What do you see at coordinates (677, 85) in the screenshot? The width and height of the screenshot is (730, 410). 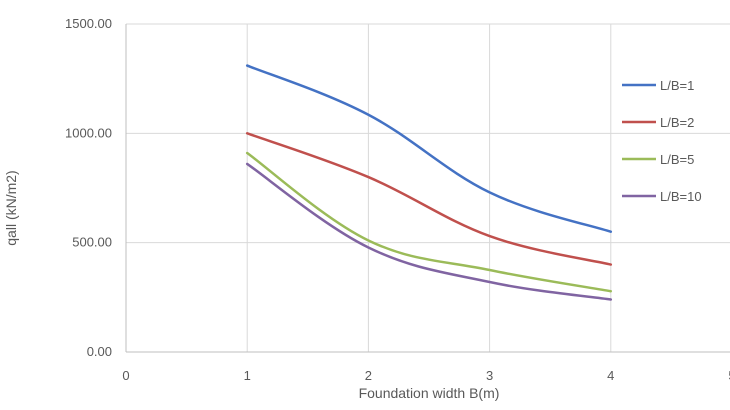 I see `legend-label: L/B=1` at bounding box center [677, 85].